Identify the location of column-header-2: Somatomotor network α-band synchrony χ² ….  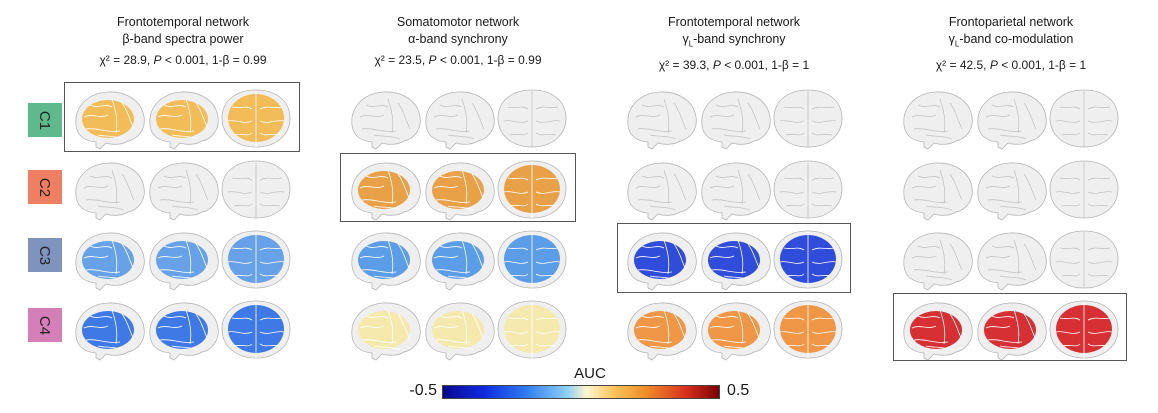
(458, 41).